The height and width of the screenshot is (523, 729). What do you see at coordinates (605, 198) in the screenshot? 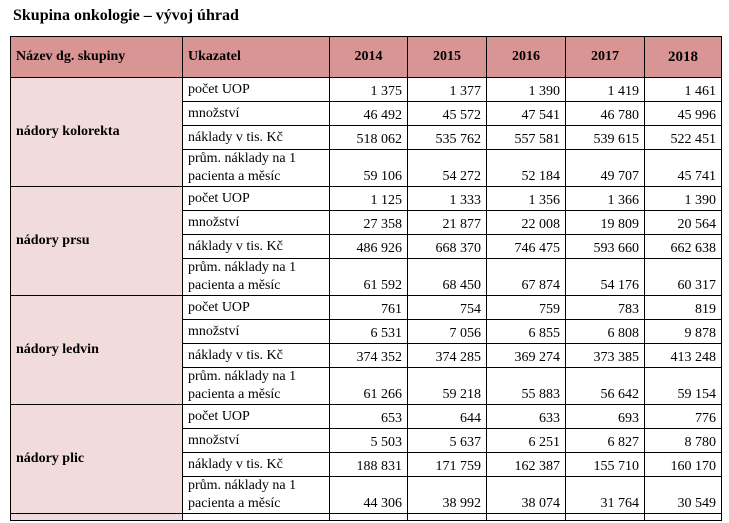
I see `value-cell: 1 366` at bounding box center [605, 198].